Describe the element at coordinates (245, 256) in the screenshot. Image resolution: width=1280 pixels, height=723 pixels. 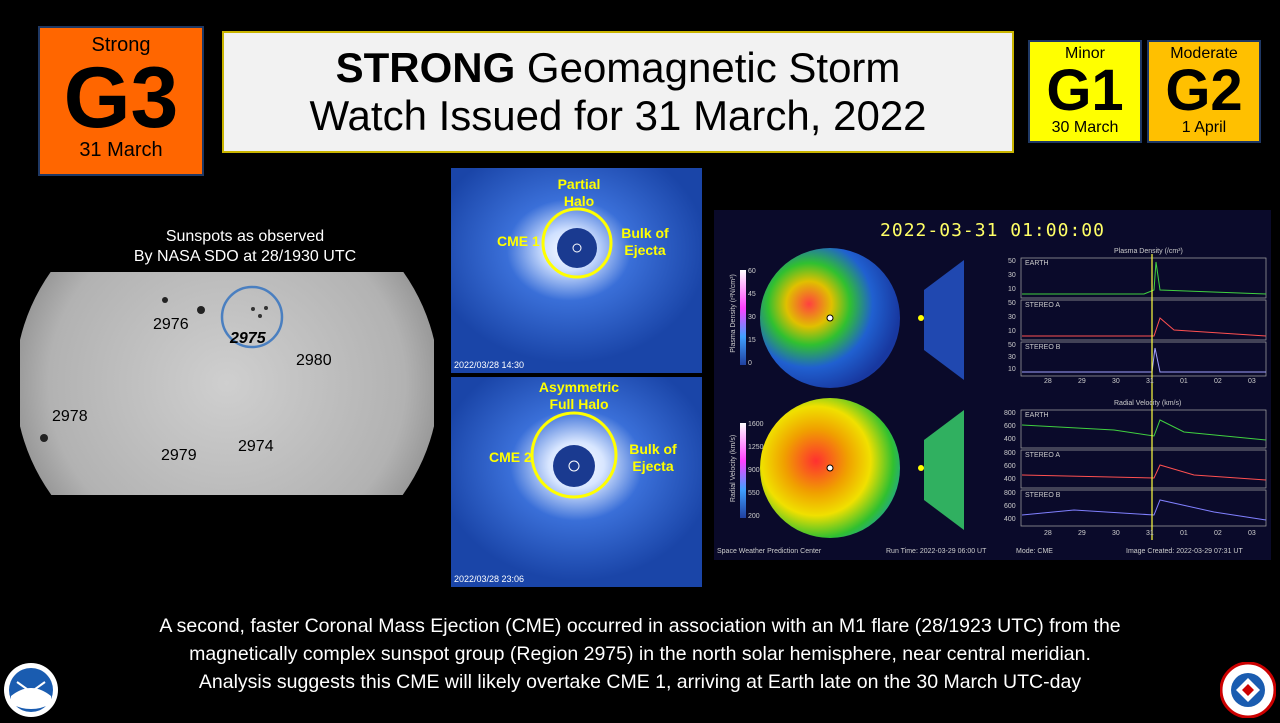
I see `sun-caption-line2: By NASA SDO at 28/1930 UTC` at that location.